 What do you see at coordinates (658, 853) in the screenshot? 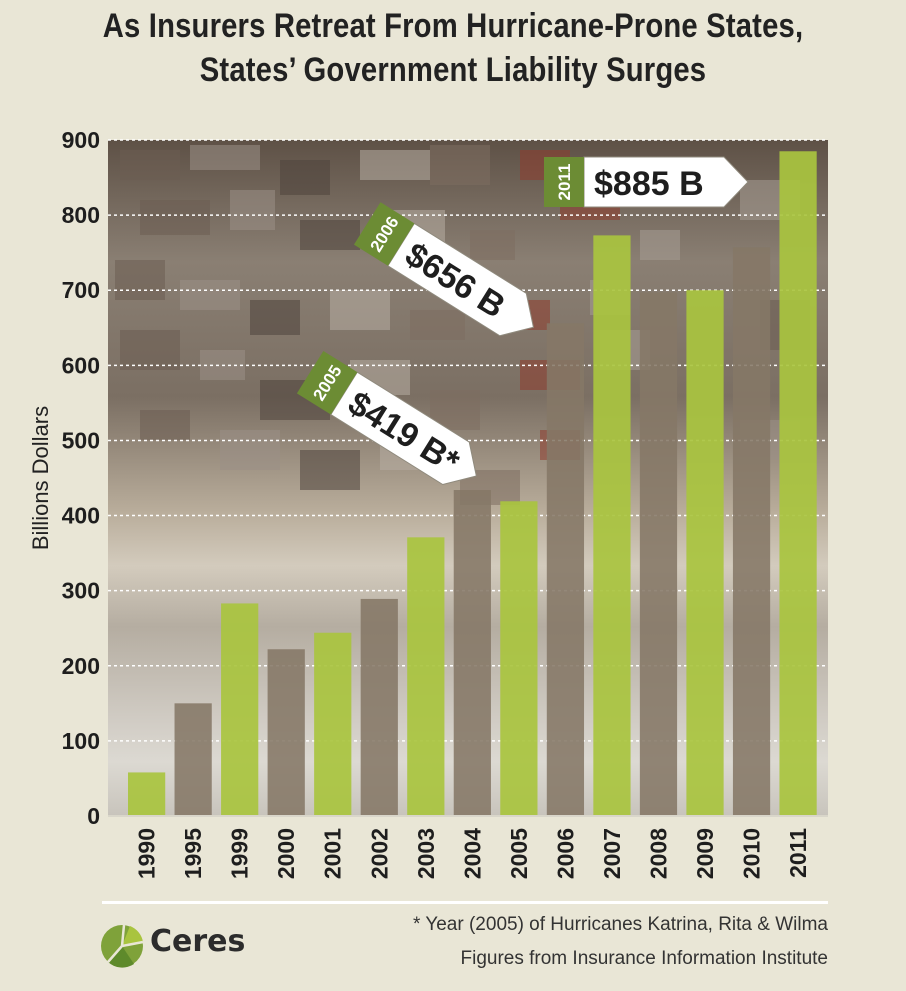
I see `x-tick-label: 2008` at bounding box center [658, 853].